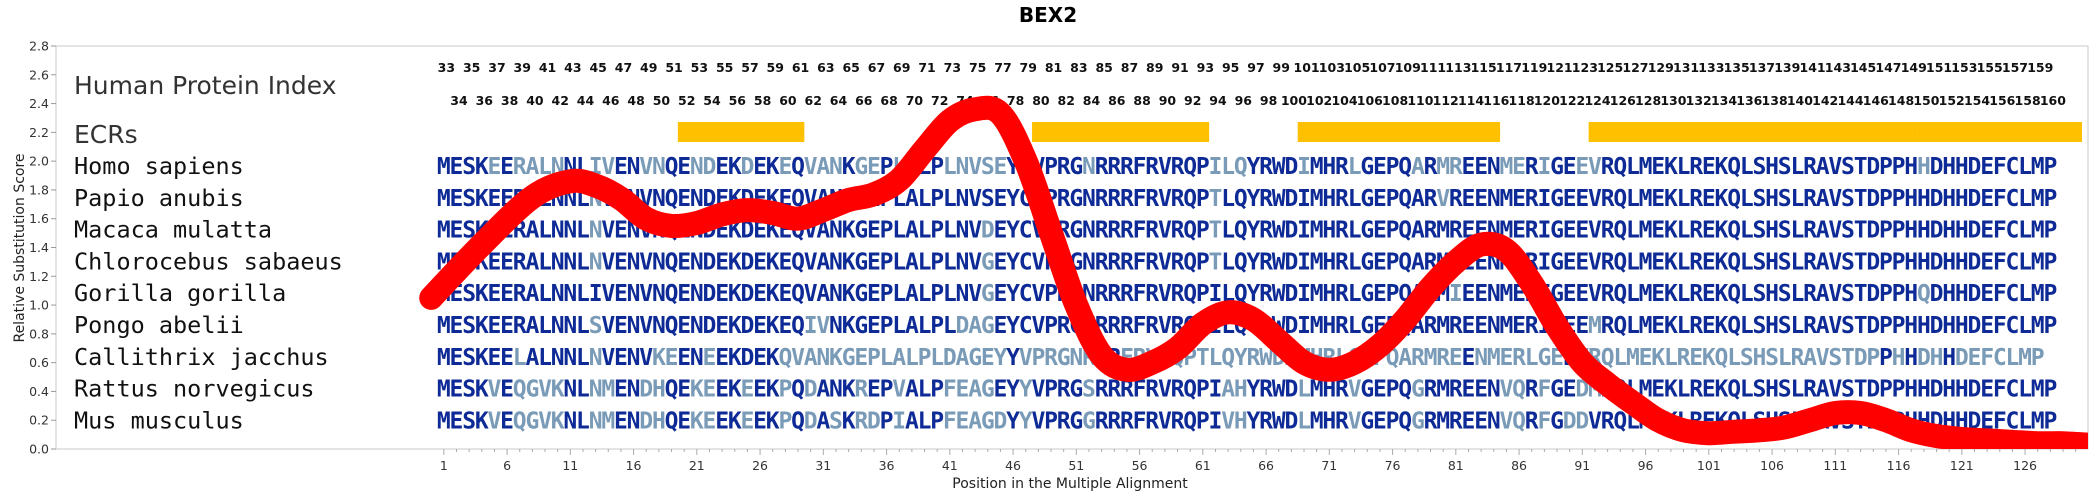 This screenshot has width=2096, height=500. Describe the element at coordinates (1154, 67) in the screenshot. I see `human-index-number: 89` at that location.